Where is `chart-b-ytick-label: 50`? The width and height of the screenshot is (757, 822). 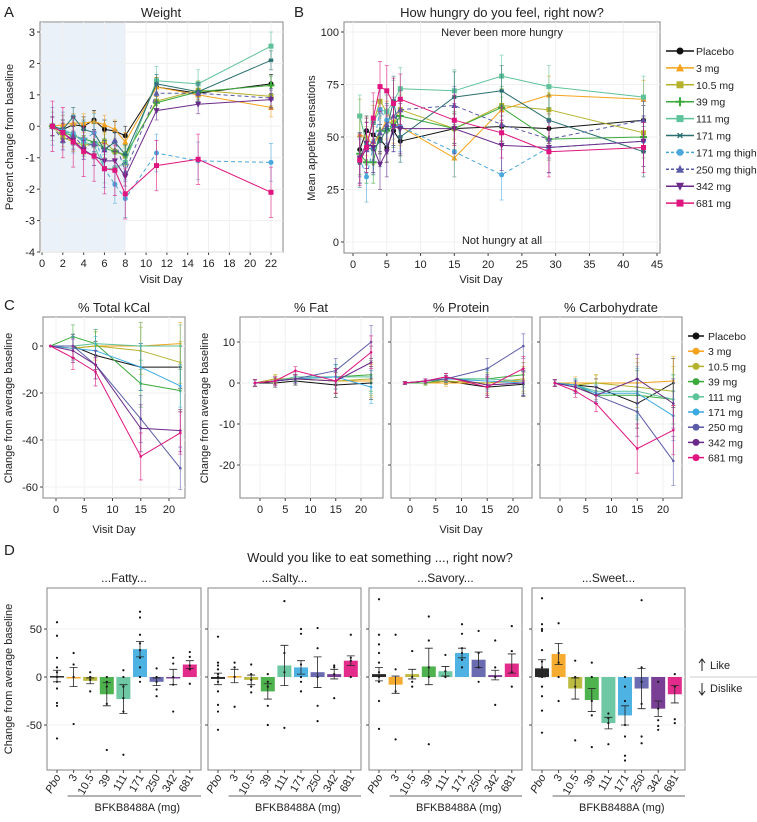 chart-b-ytick-label: 50 is located at coordinates (333, 138).